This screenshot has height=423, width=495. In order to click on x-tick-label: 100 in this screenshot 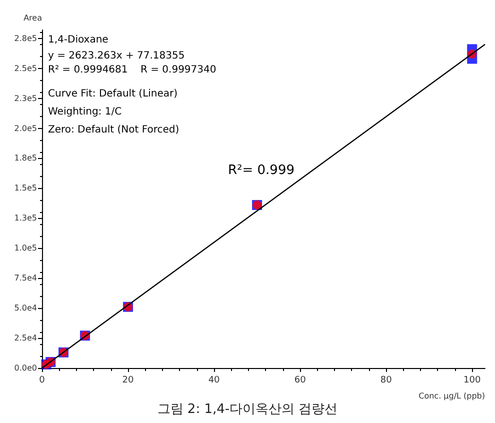, I will do `click(472, 381)`.